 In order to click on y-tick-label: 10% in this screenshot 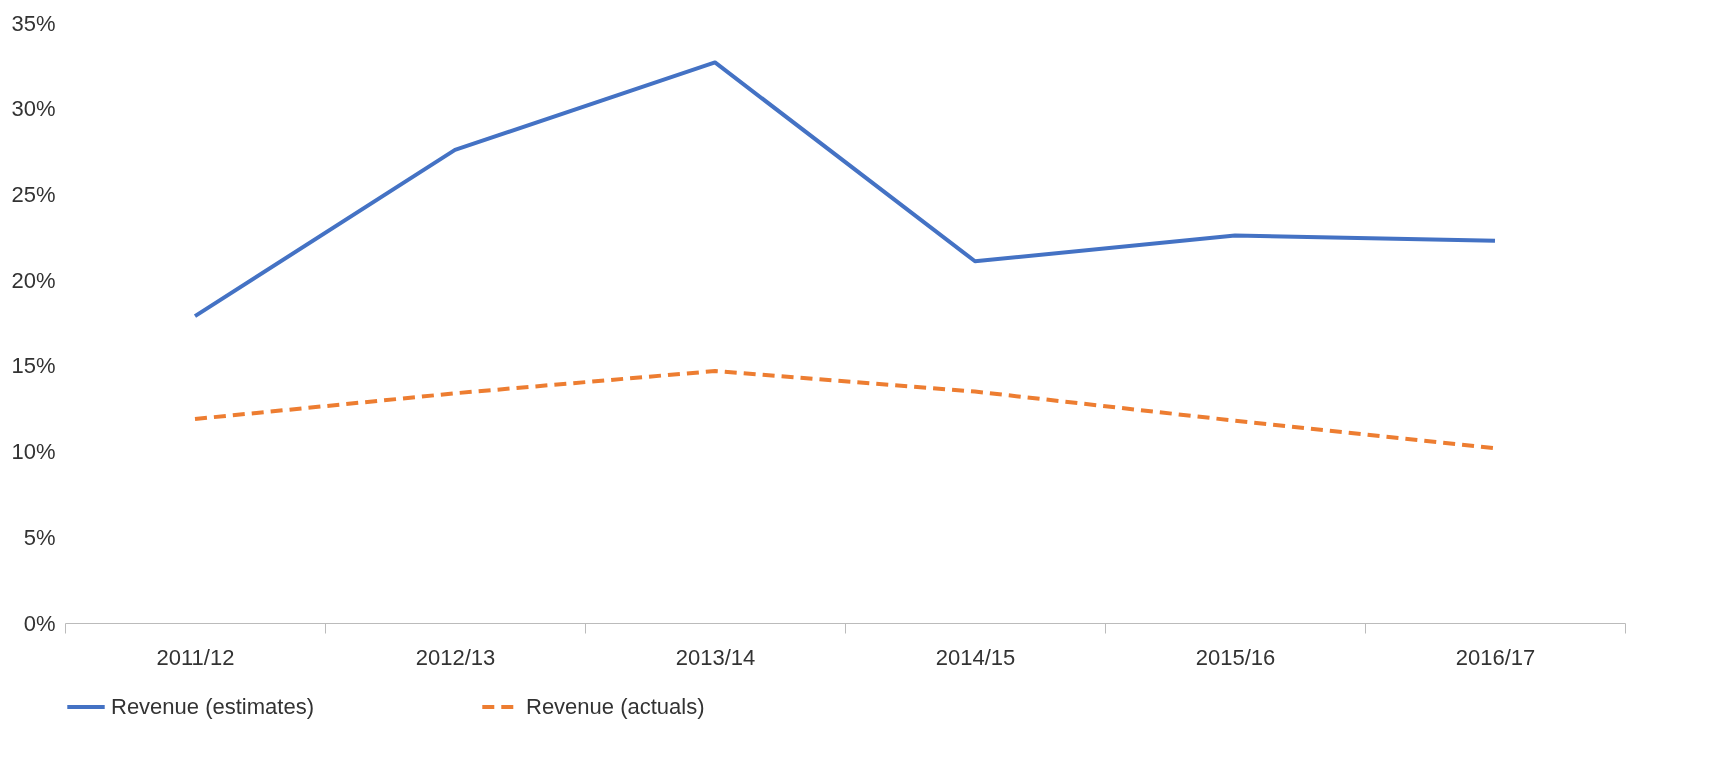, I will do `click(33, 452)`.